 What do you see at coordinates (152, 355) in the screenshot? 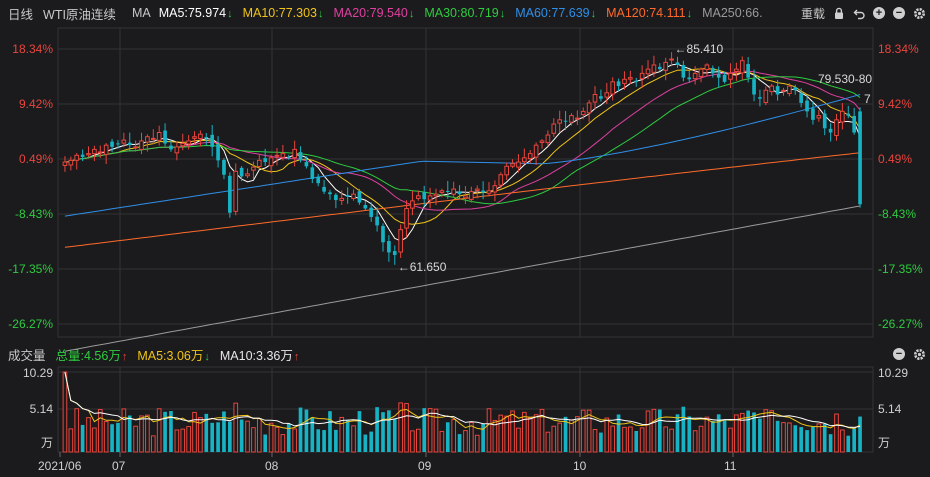
I see `vol-ma5-label: MA5:` at bounding box center [152, 355].